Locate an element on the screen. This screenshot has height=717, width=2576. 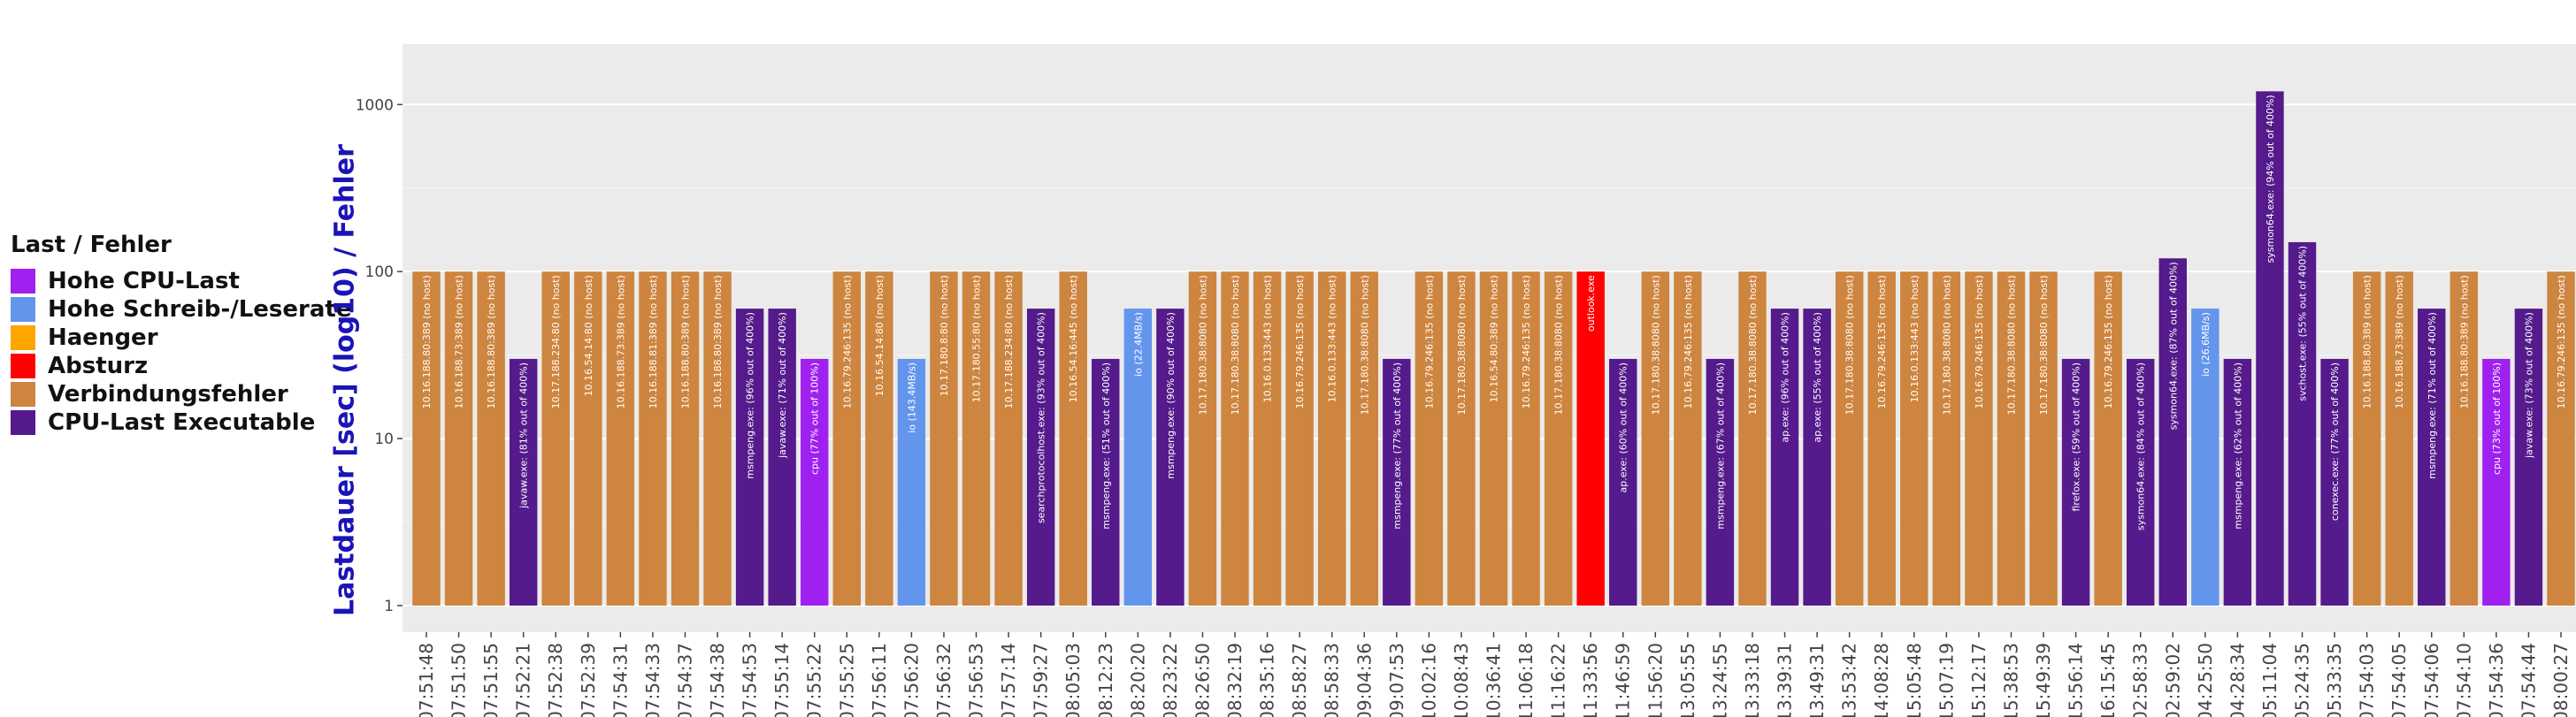
legend-item-hohe-cpu-last: Hohe CPU-Last is located at coordinates (181, 281).